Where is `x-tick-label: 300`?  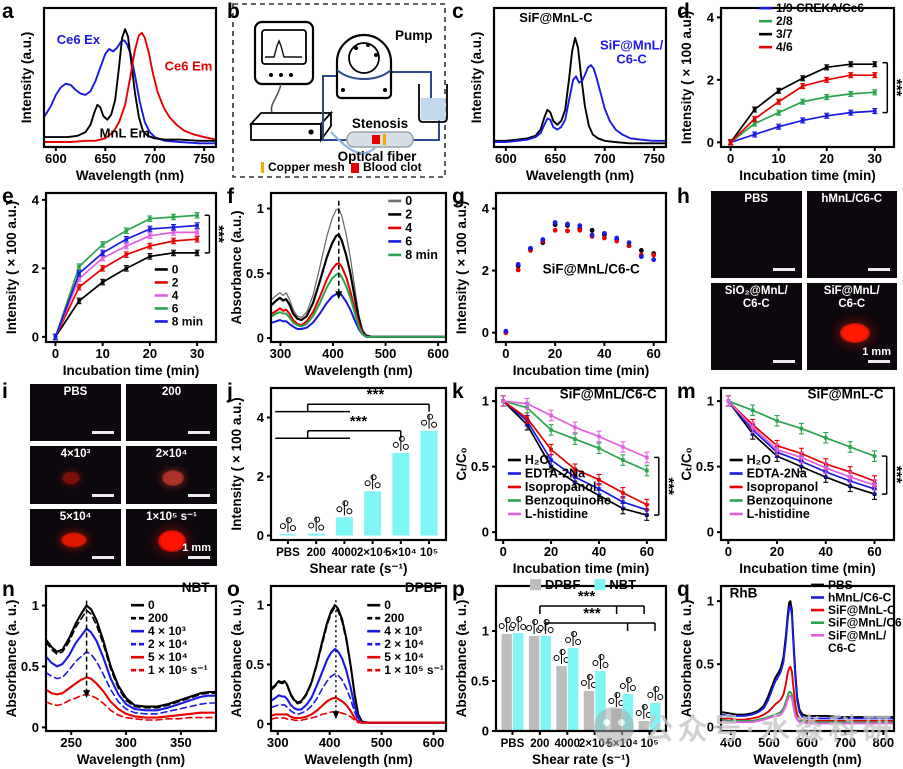
x-tick-label: 300 is located at coordinates (126, 742).